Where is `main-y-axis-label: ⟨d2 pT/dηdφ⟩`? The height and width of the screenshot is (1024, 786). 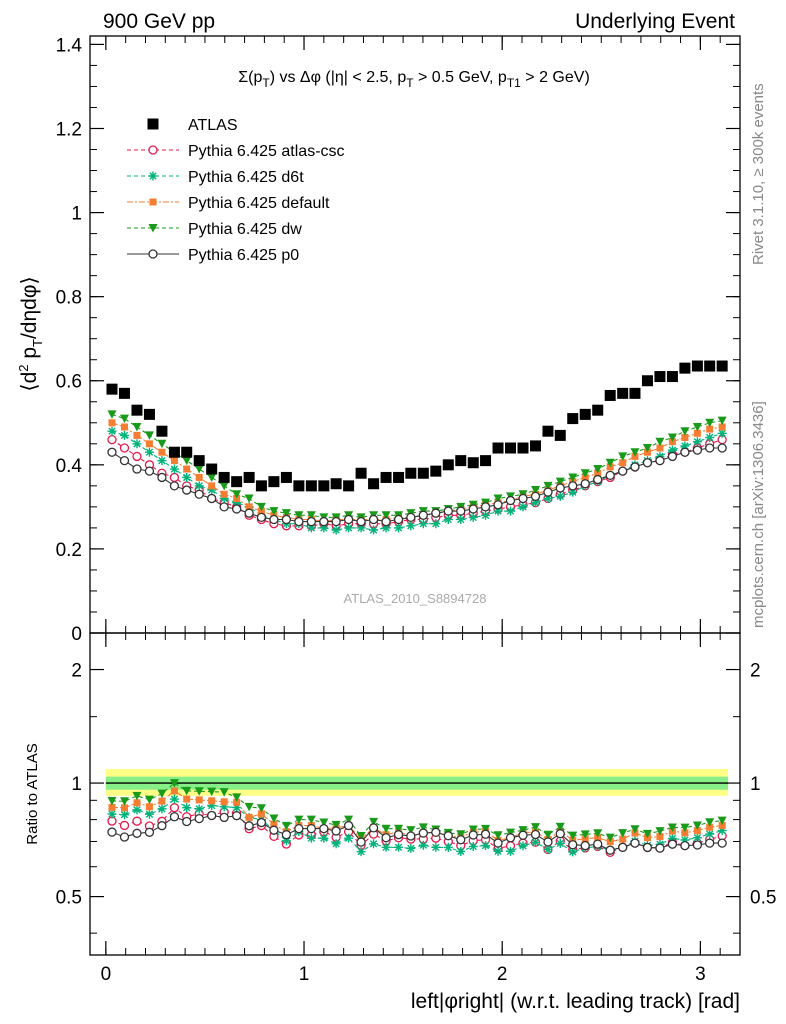 main-y-axis-label: ⟨d2 pT/dηdφ⟩ is located at coordinates (30, 333).